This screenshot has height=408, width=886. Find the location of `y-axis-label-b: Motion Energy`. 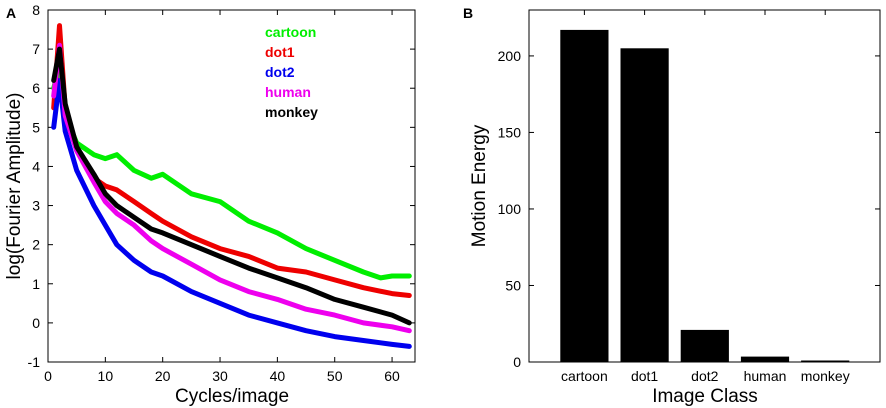

y-axis-label-b: Motion Energy is located at coordinates (479, 185).